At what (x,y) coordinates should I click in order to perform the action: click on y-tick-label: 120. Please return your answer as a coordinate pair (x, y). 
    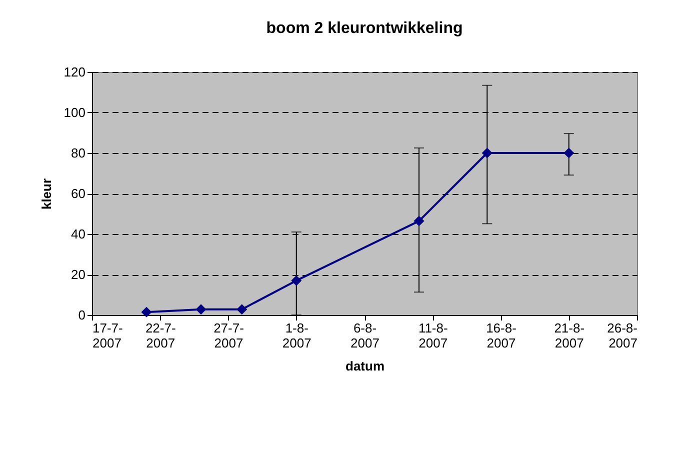
    Looking at the image, I should click on (75, 72).